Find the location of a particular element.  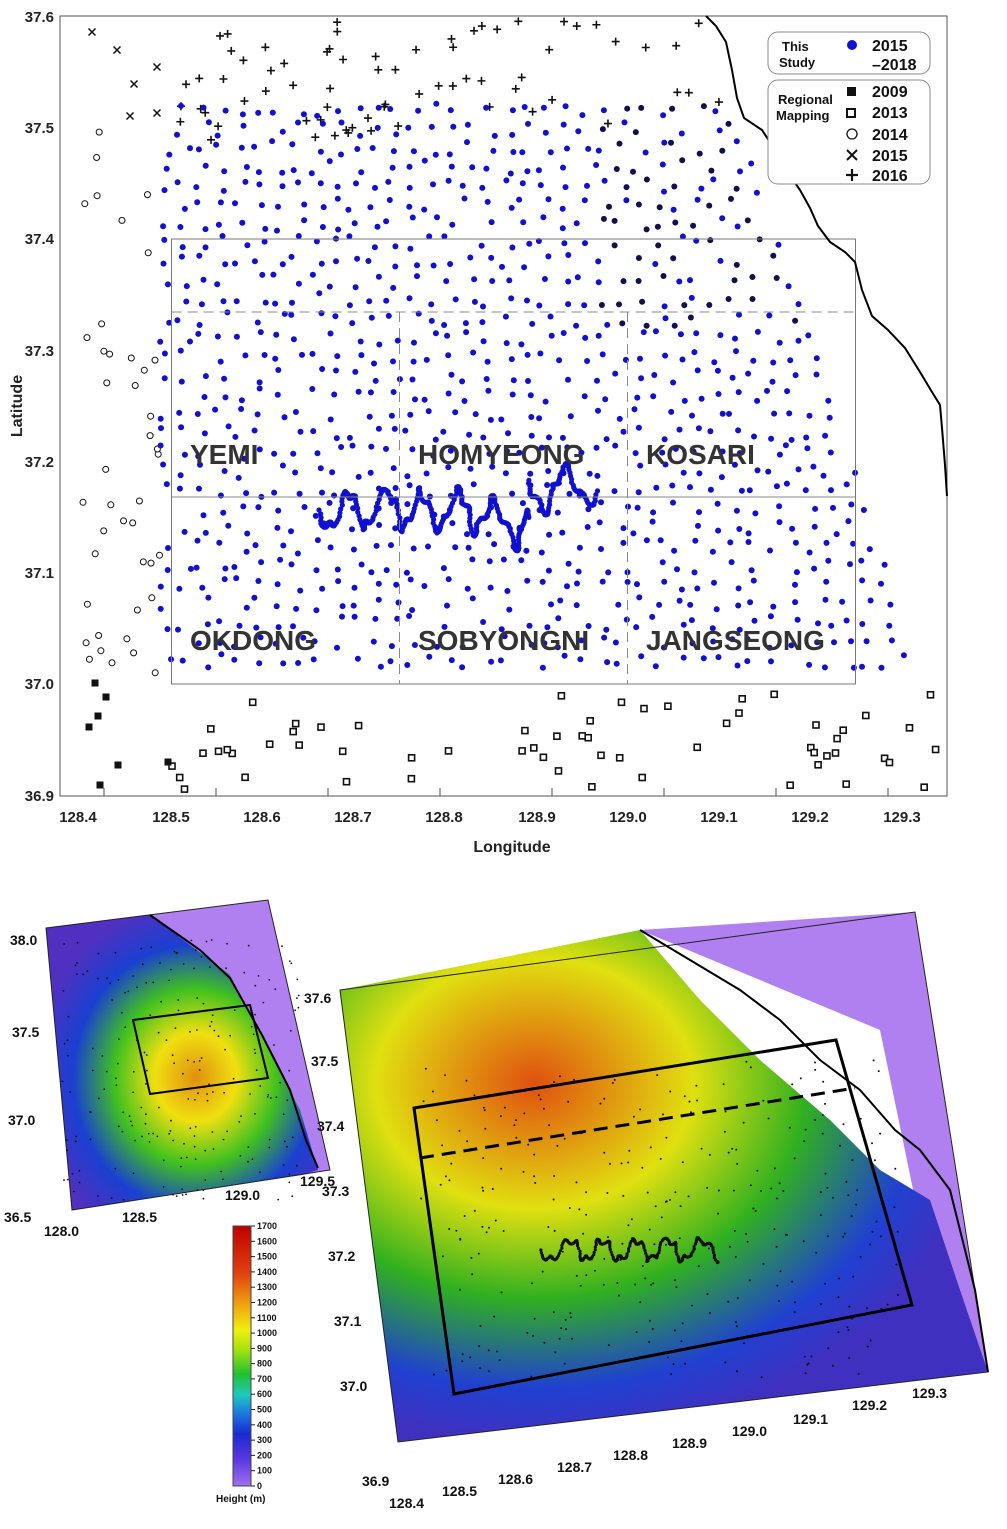

y-tick-label: 37.5 is located at coordinates (39, 128).